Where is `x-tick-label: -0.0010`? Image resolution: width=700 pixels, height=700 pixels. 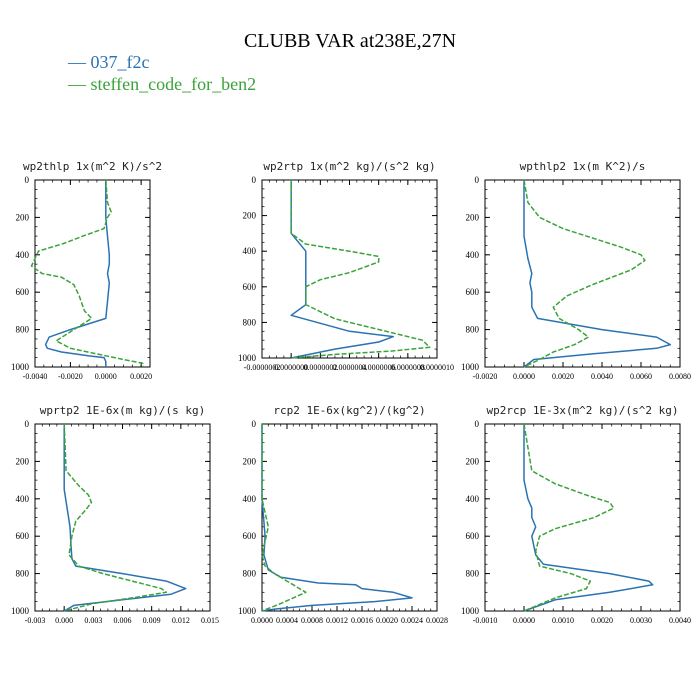
x-tick-label: -0.0010 is located at coordinates (485, 620).